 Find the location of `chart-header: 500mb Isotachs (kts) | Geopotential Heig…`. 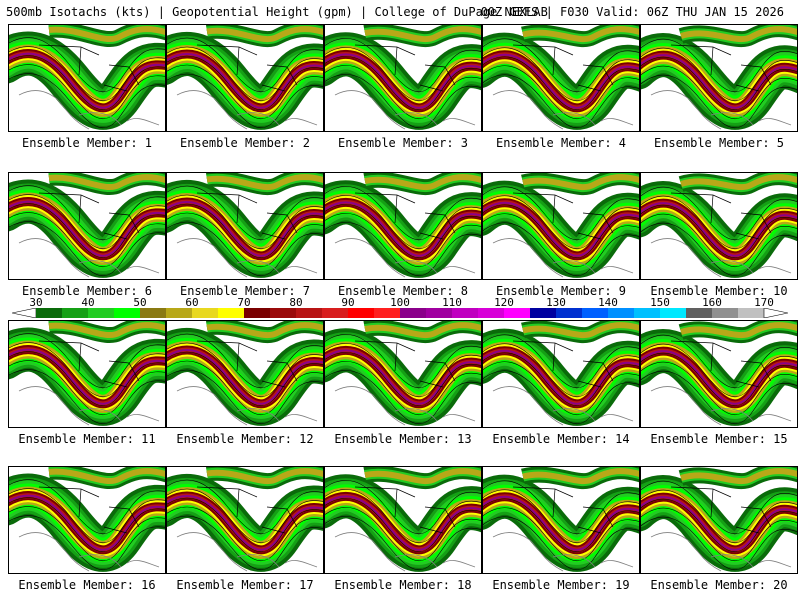

chart-header: 500mb Isotachs (kts) | Geopotential Heig… is located at coordinates (400, 11).